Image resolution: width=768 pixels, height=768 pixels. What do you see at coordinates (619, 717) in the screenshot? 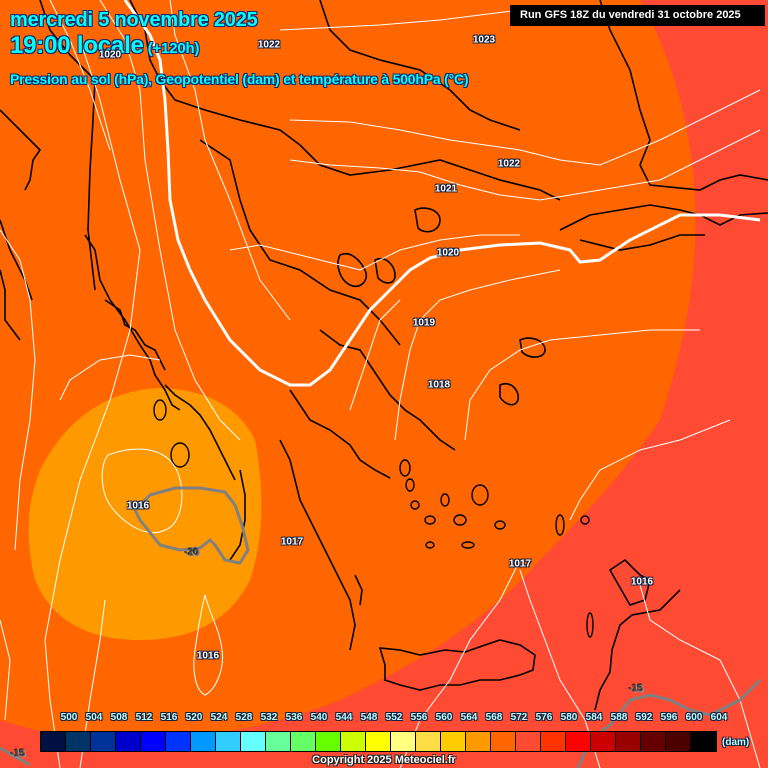
I see `legend-label: 588` at bounding box center [619, 717].